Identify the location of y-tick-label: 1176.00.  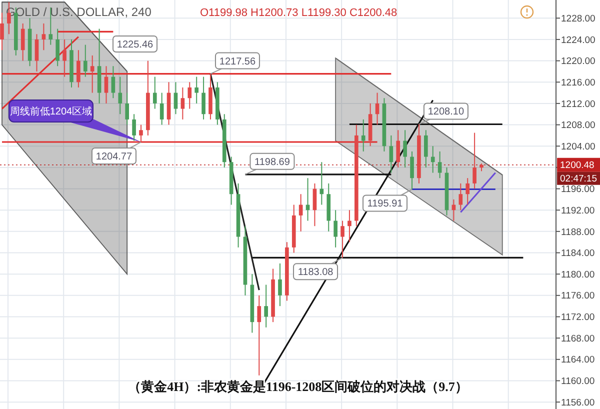
(578, 296).